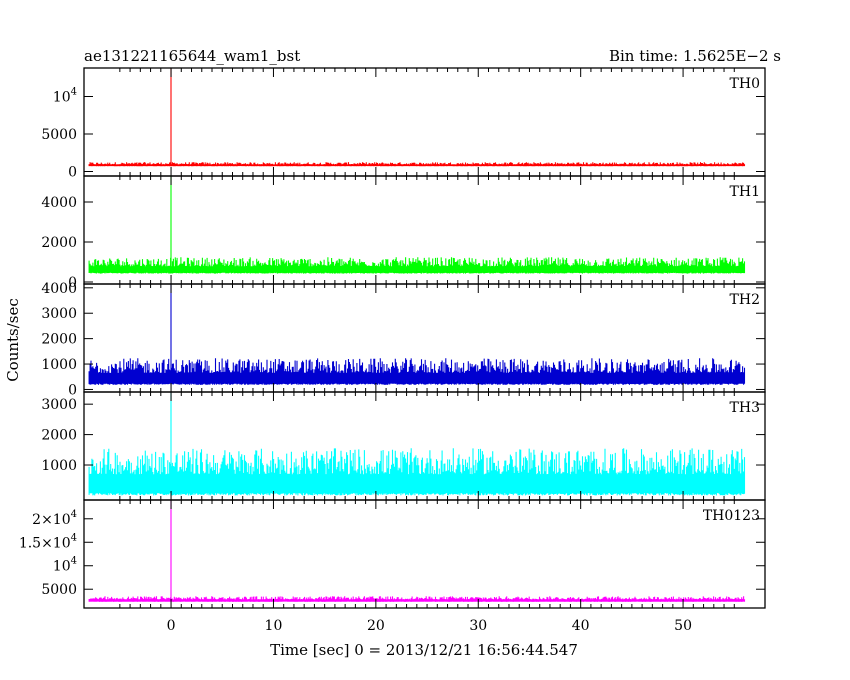 The image size is (850, 680). What do you see at coordinates (478, 626) in the screenshot?
I see `x-tick-label: 30` at bounding box center [478, 626].